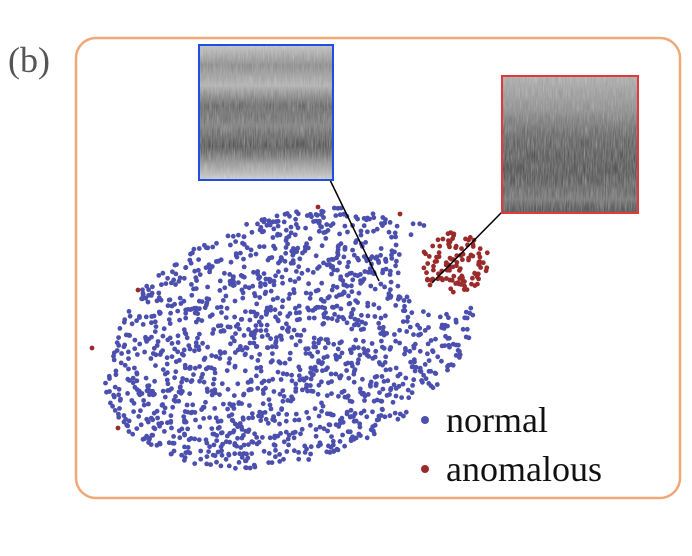  I want to click on legend-label: anomalous, so click(524, 469).